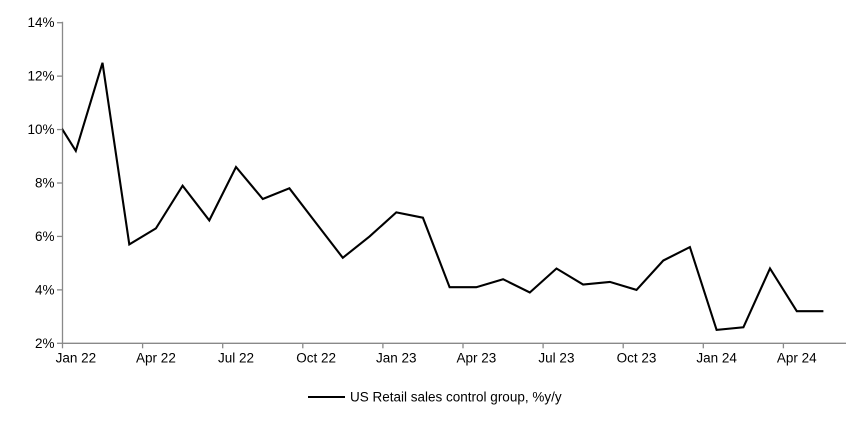 The image size is (852, 423). What do you see at coordinates (40, 129) in the screenshot?
I see `y-tick-label: 10%` at bounding box center [40, 129].